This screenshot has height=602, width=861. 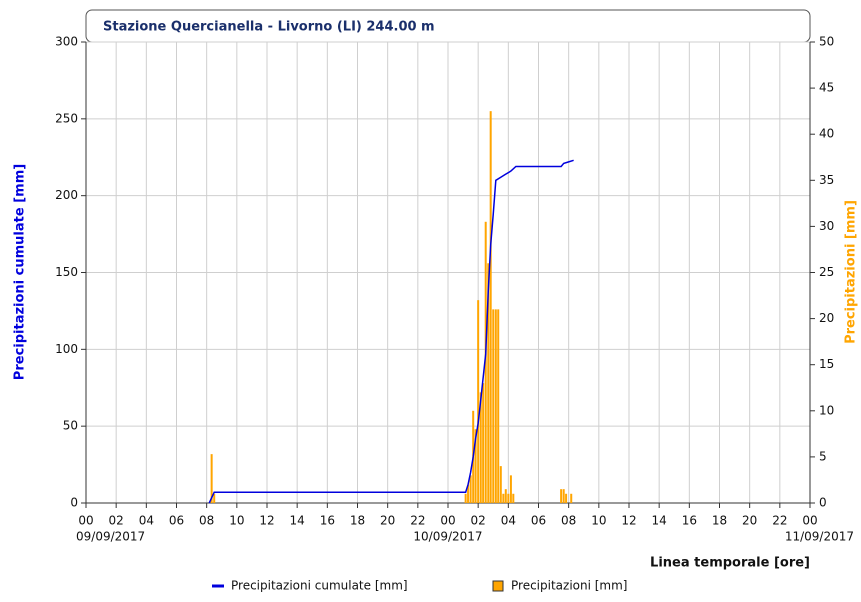 I want to click on y-tick-label: 200, so click(x=66, y=195).